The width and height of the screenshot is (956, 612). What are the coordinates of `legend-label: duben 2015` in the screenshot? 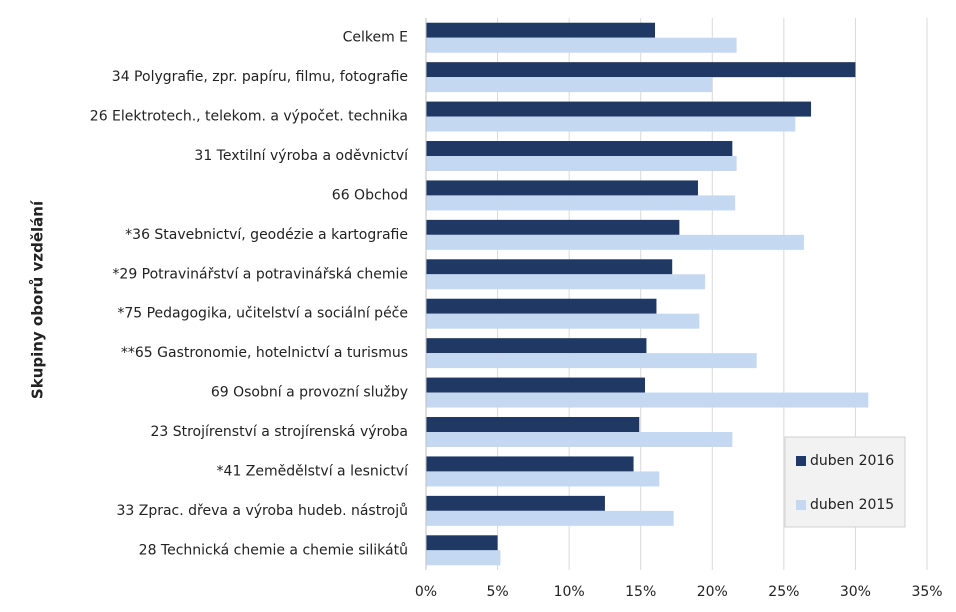 It's located at (852, 505).